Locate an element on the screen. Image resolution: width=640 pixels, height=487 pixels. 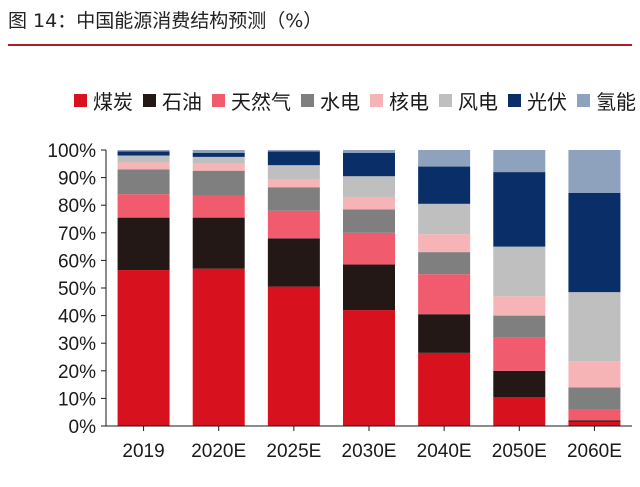
y-tick-label: 90% is located at coordinates (77, 179).